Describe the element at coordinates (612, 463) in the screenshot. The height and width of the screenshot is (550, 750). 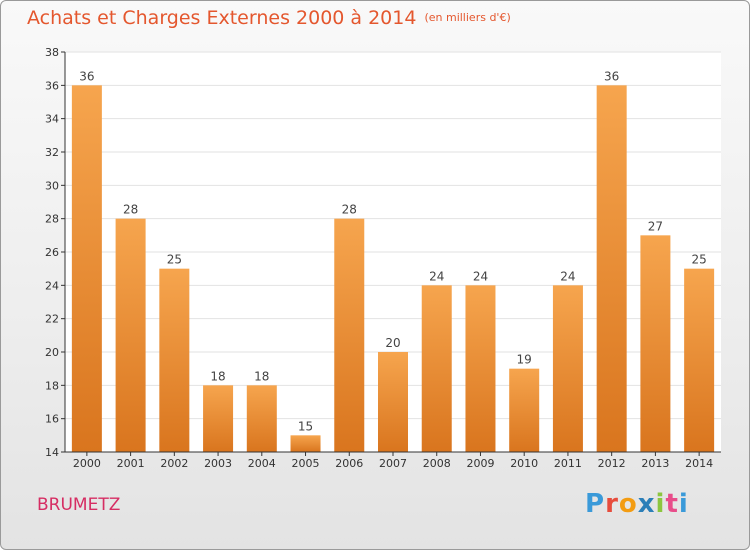
I see `x-tick-label: 2012` at that location.